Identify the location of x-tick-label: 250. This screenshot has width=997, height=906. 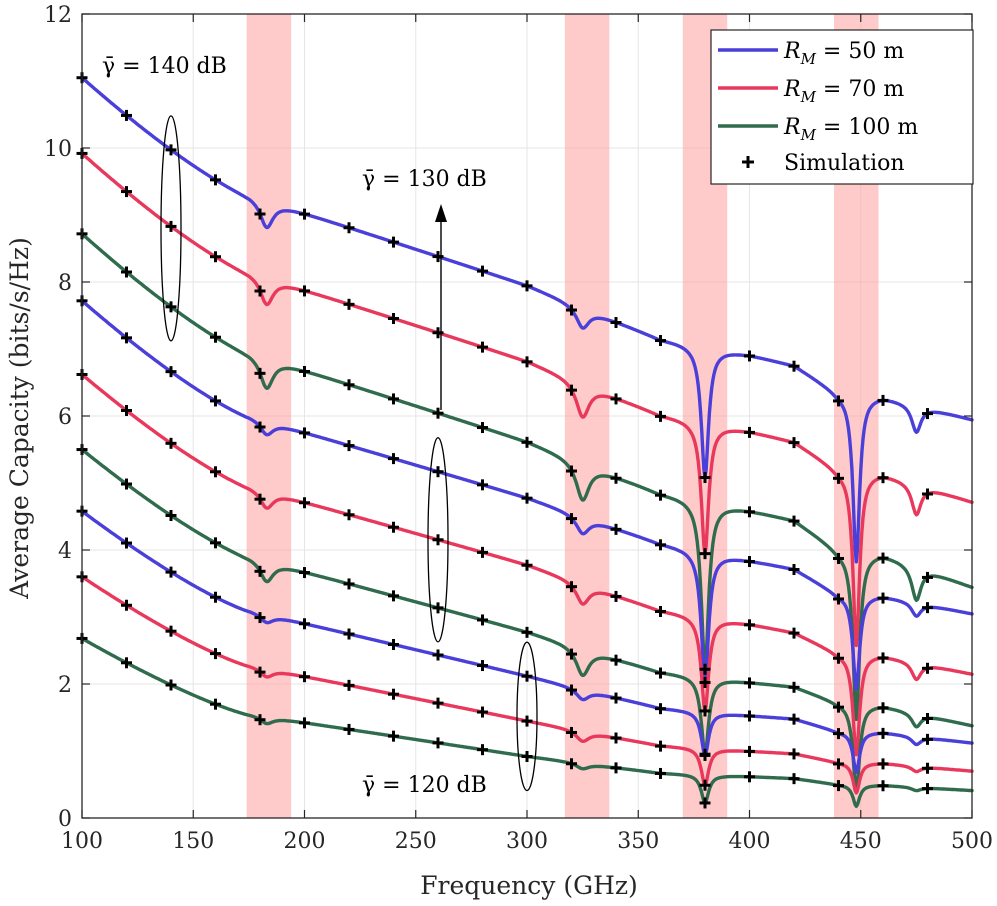
(416, 841).